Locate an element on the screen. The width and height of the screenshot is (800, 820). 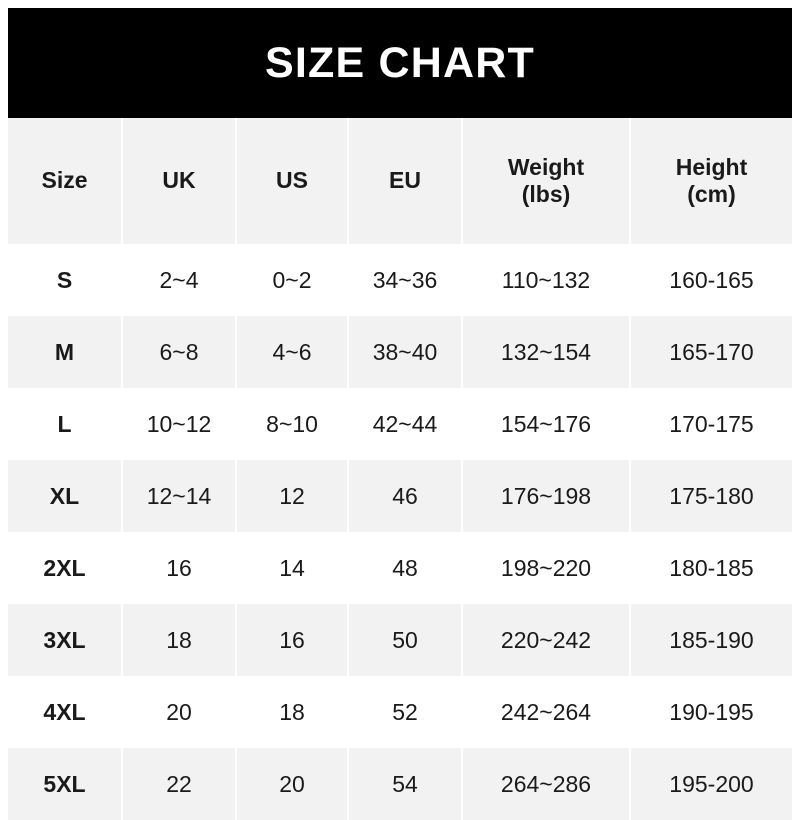
cell-height: 185-190 is located at coordinates (711, 640).